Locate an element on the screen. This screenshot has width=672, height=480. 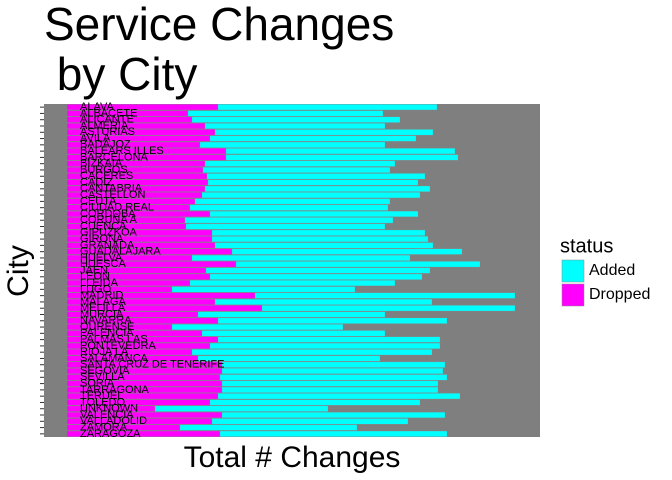
y-tick-label: CORDOBA is located at coordinates (108, 214).